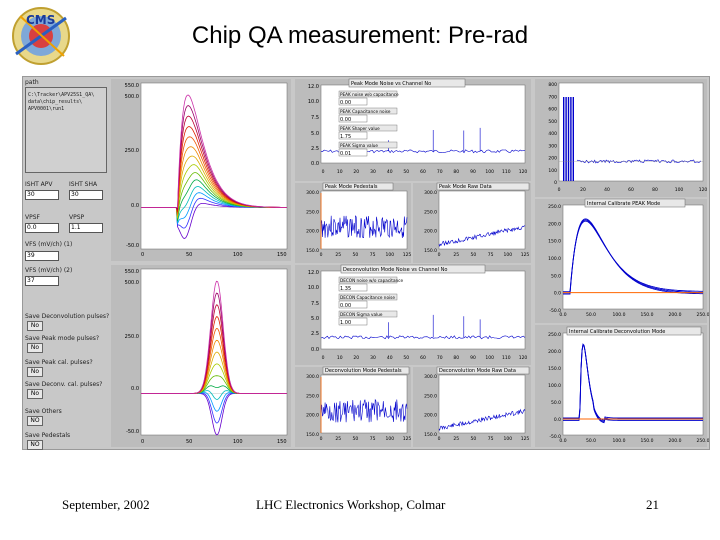 The image size is (720, 540). Describe the element at coordinates (132, 283) in the screenshot. I see `shape-bot-y-tick: 500.0` at that location.